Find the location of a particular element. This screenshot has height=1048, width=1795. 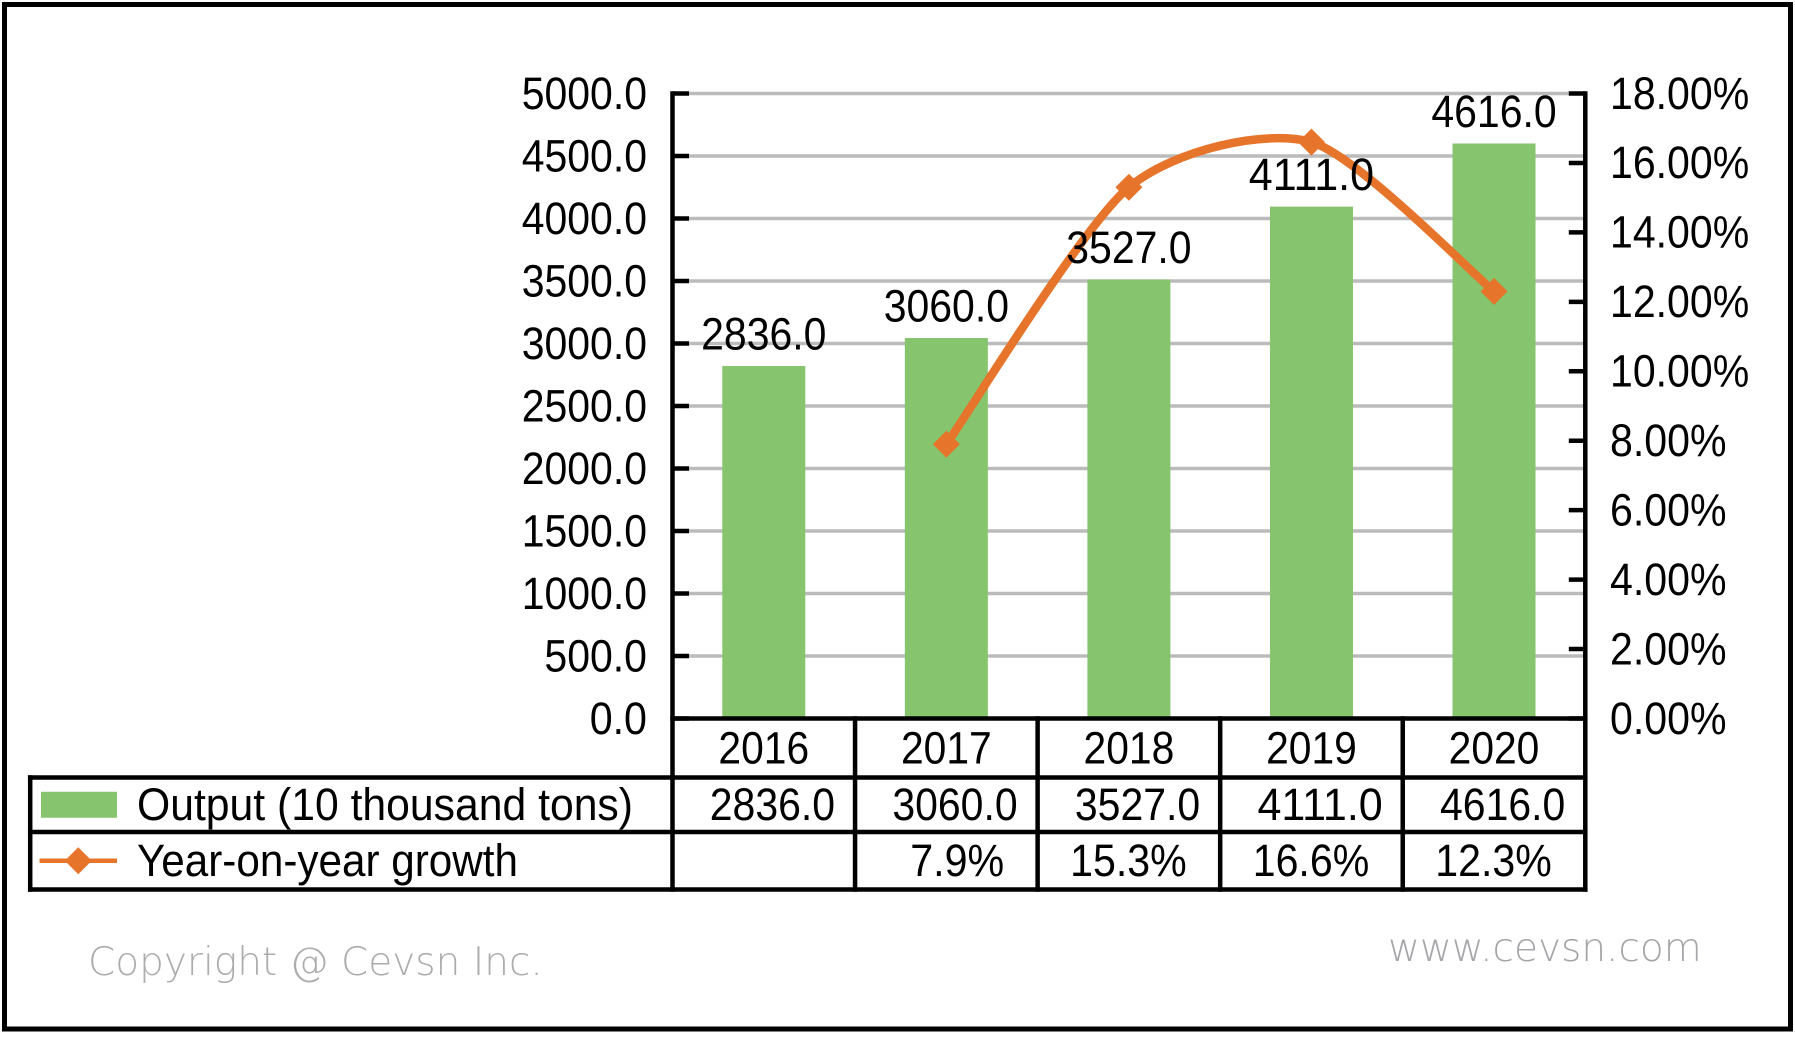

right-axis-label: 10.00% is located at coordinates (1679, 371).